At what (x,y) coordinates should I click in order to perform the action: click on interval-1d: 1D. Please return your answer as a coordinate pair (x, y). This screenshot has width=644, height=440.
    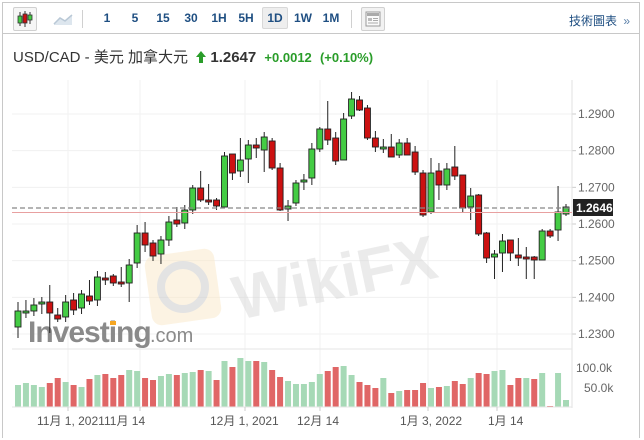
    Looking at the image, I should click on (275, 18).